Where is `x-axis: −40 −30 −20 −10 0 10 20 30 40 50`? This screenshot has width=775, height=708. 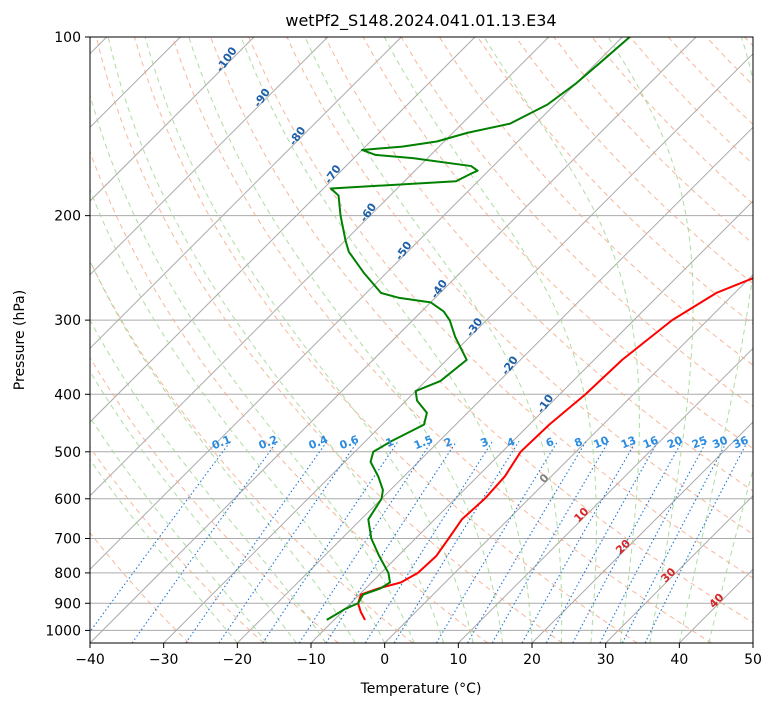 x-axis: −40 −30 −20 −10 0 10 20 30 40 50 is located at coordinates (418, 655).